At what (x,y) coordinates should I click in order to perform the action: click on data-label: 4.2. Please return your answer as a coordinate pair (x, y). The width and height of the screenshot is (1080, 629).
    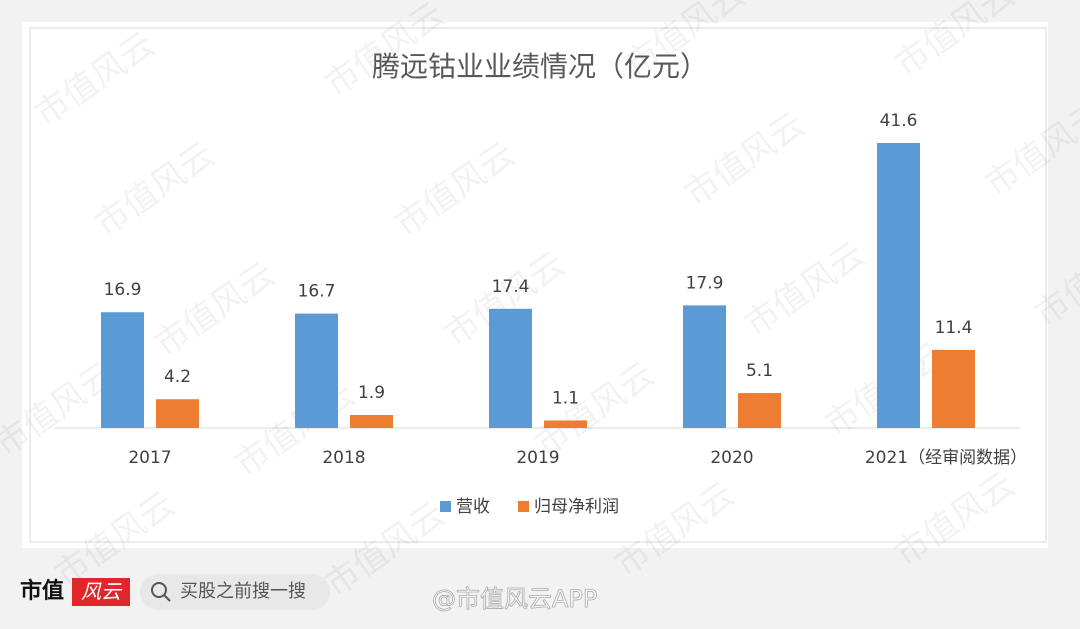
    Looking at the image, I should click on (177, 377).